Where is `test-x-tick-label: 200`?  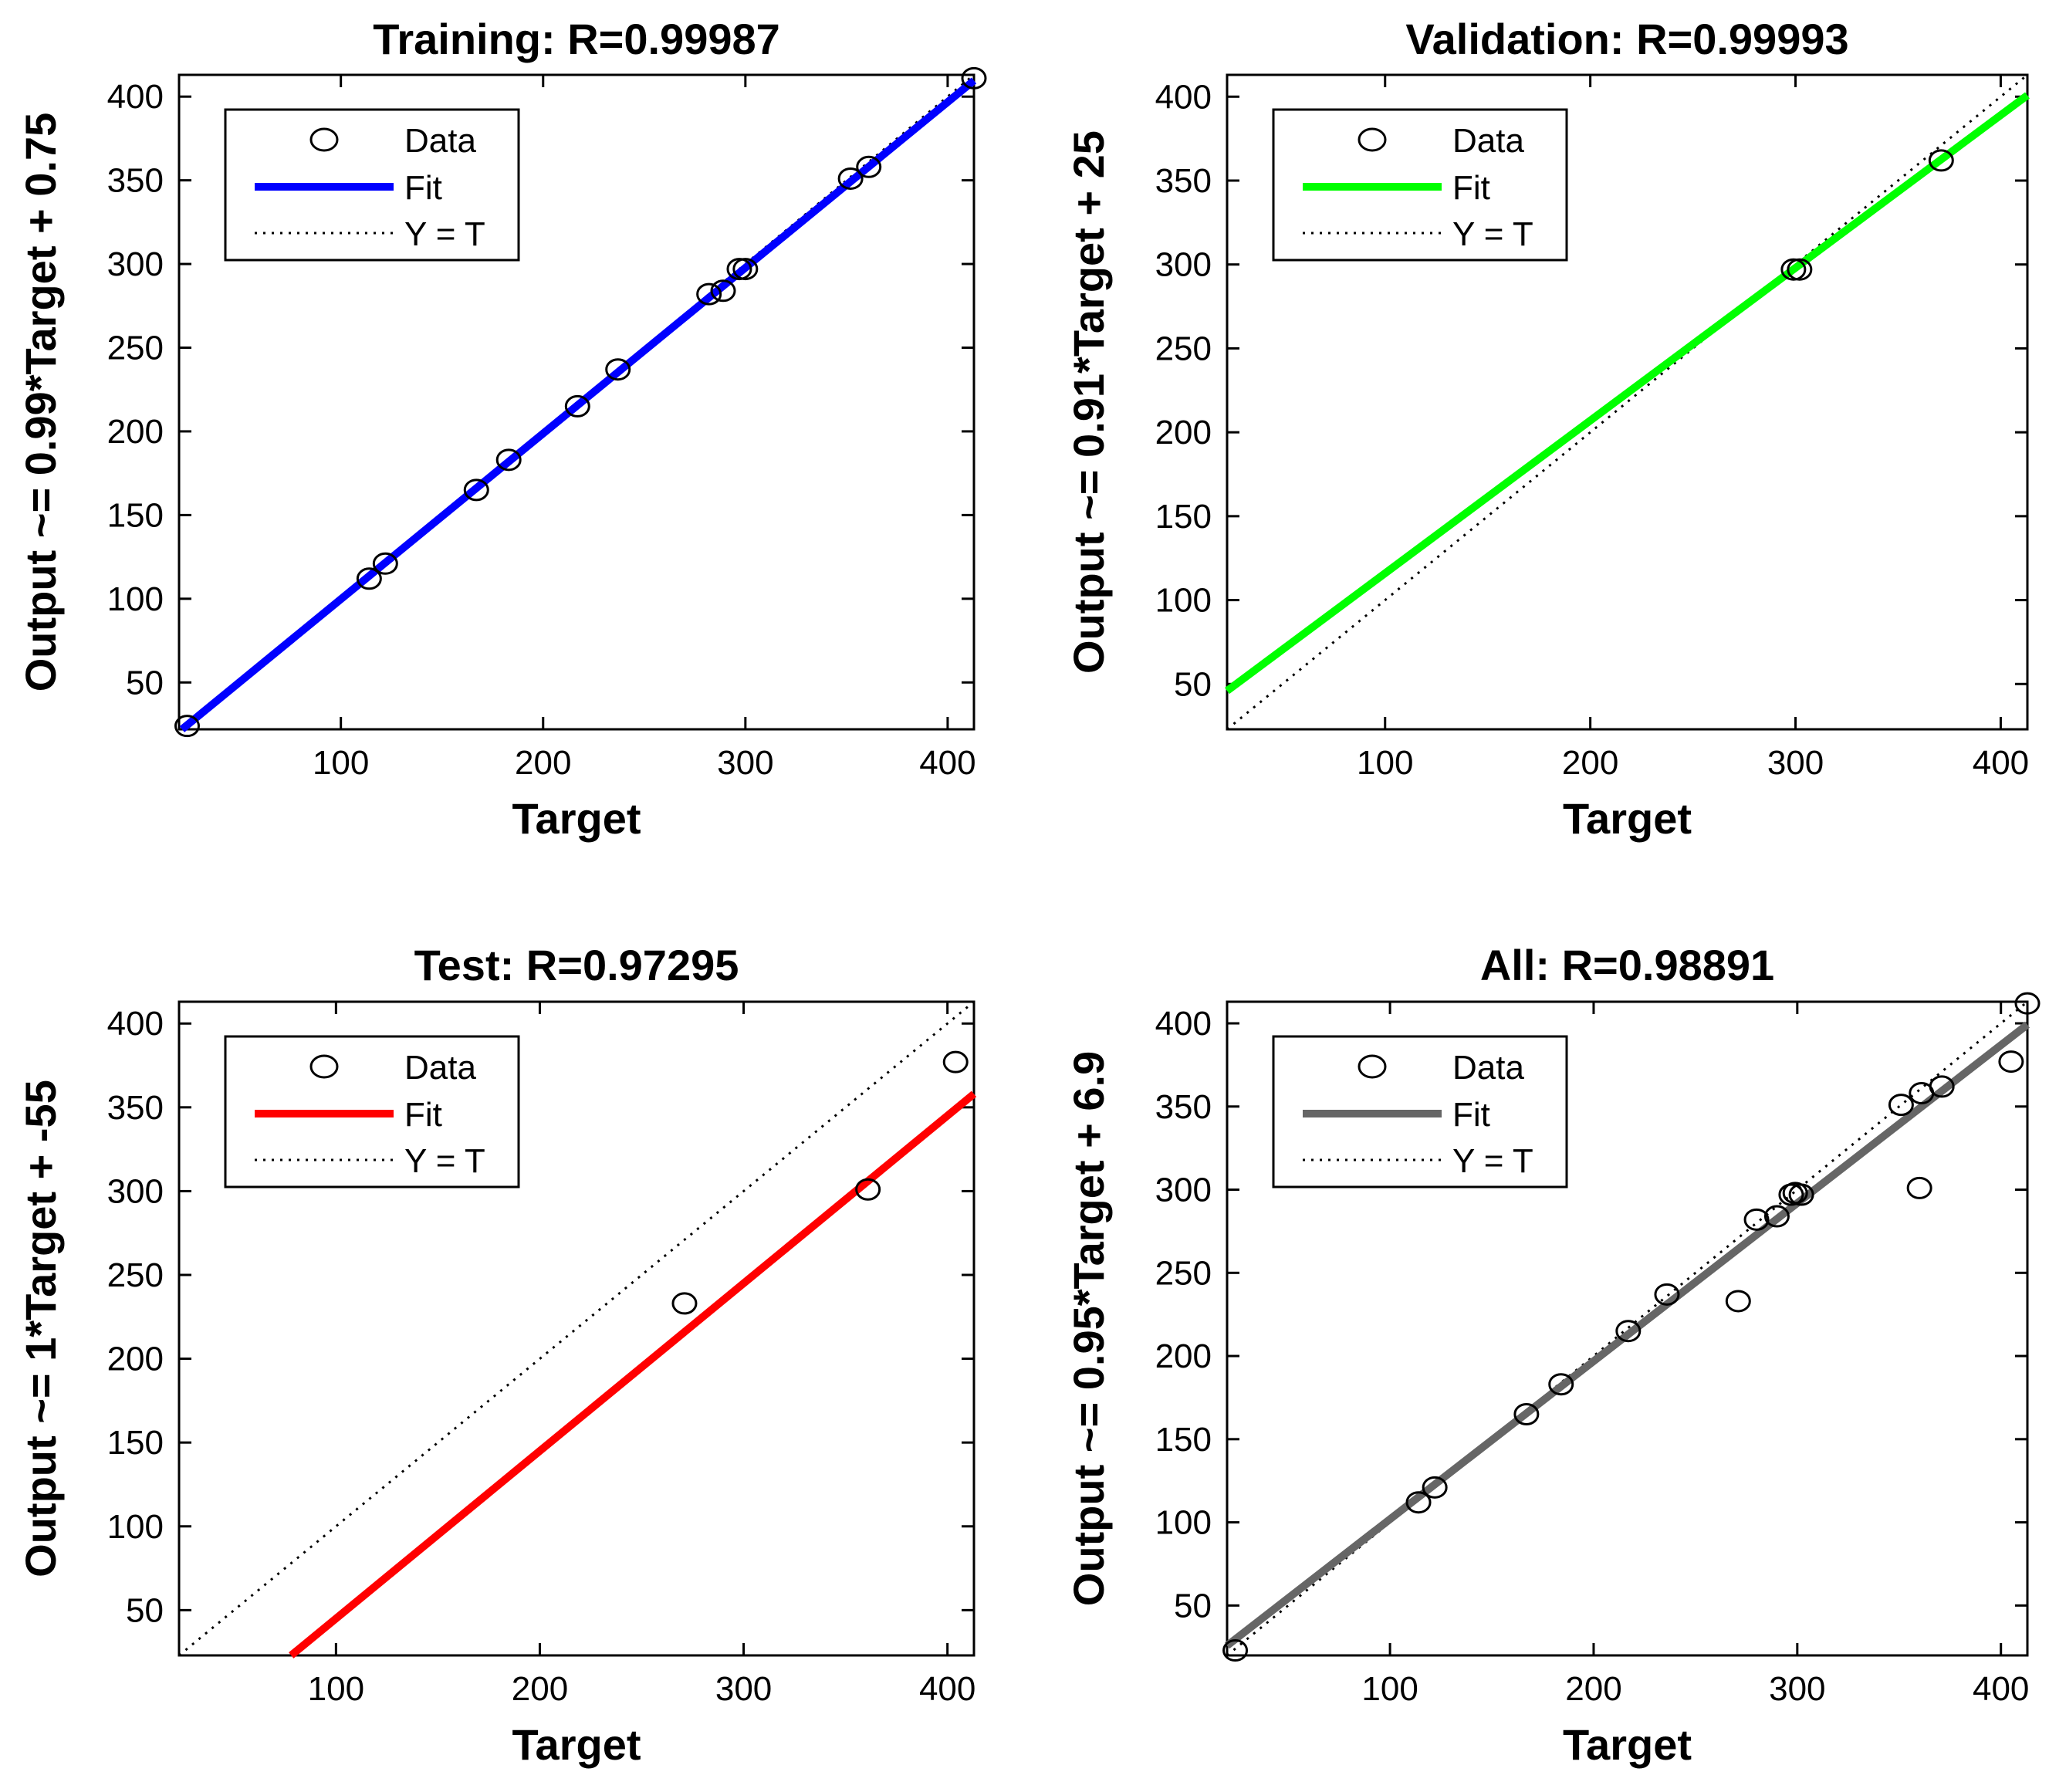
test-x-tick-label: 200 is located at coordinates (540, 1689).